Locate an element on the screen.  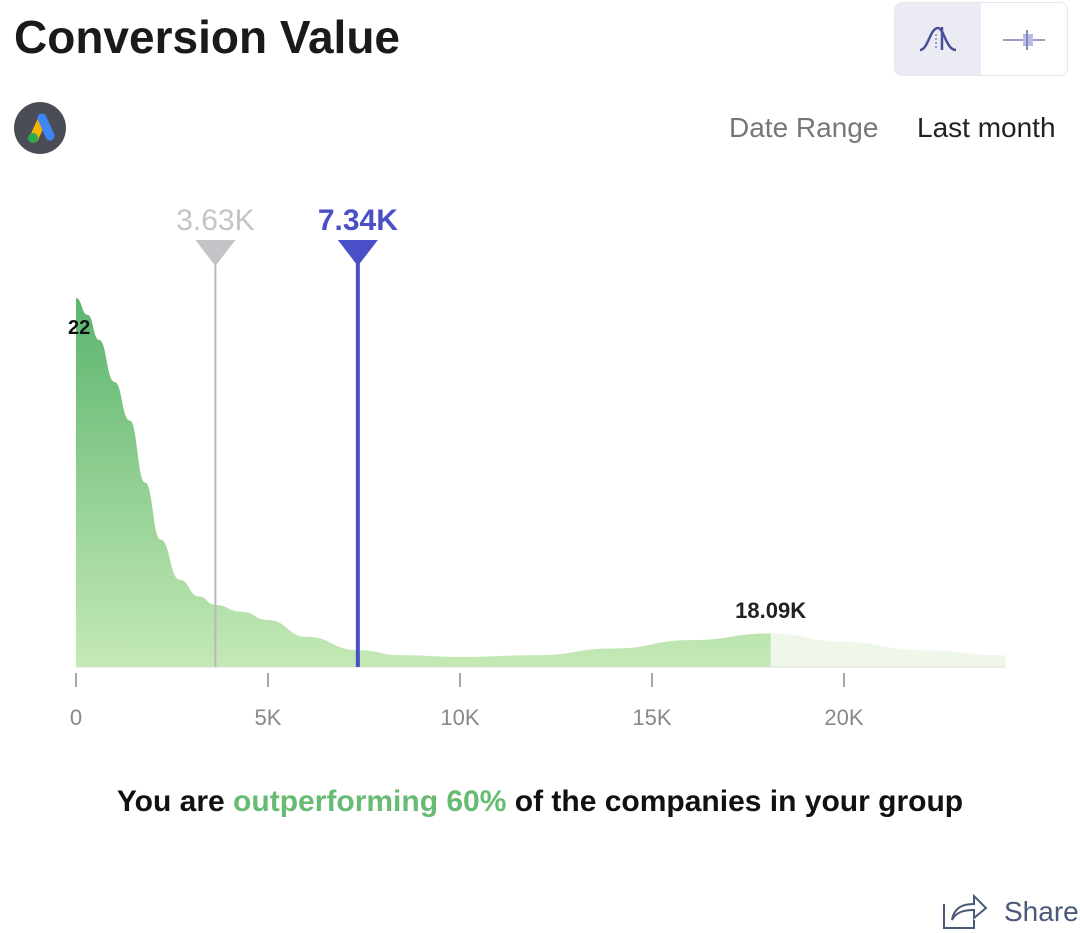
x-tick-label: 15K is located at coordinates (651, 717).